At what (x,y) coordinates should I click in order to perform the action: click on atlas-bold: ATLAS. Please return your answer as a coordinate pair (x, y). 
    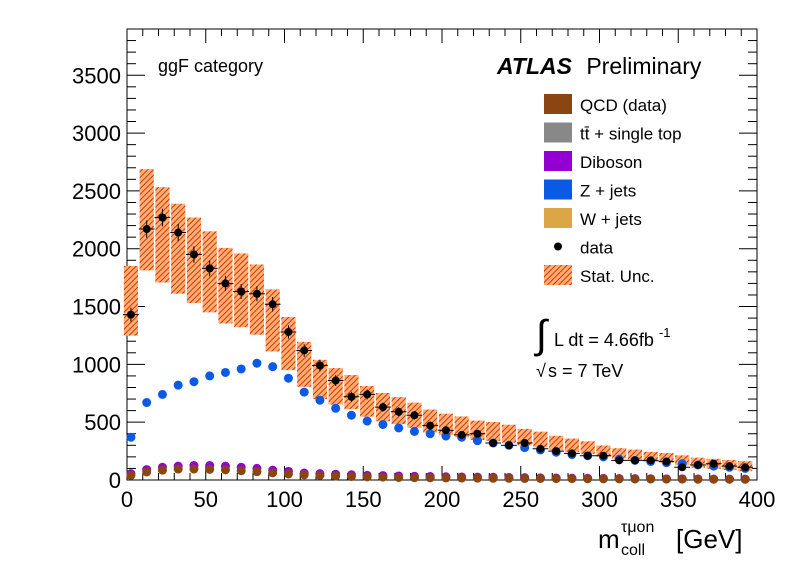
    Looking at the image, I should click on (534, 66).